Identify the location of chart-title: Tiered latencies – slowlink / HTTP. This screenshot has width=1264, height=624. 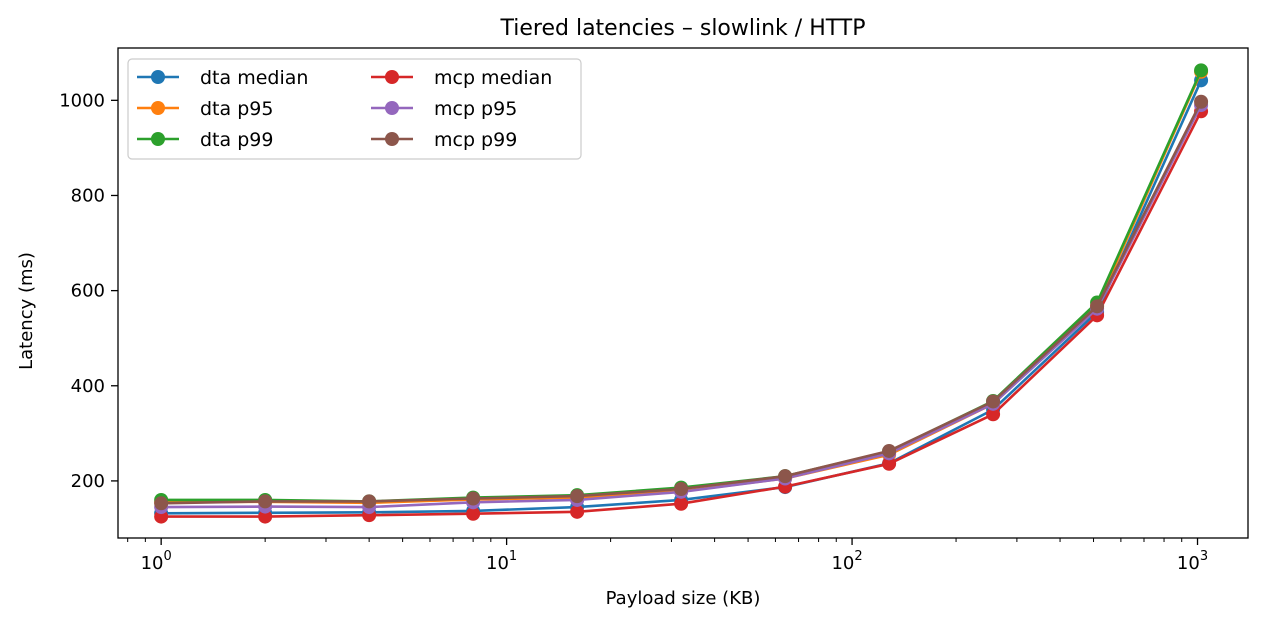
(683, 28).